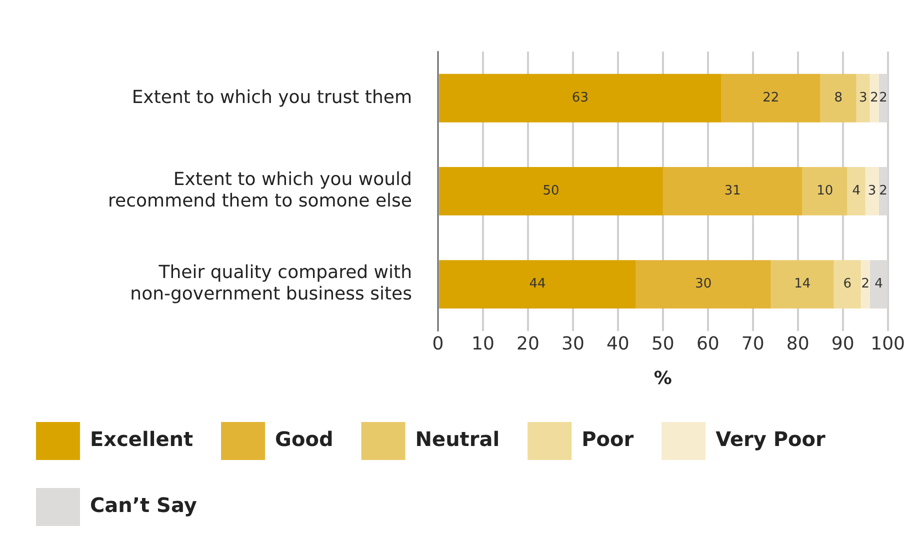 This screenshot has height=544, width=916. I want to click on data-label: 22, so click(771, 98).